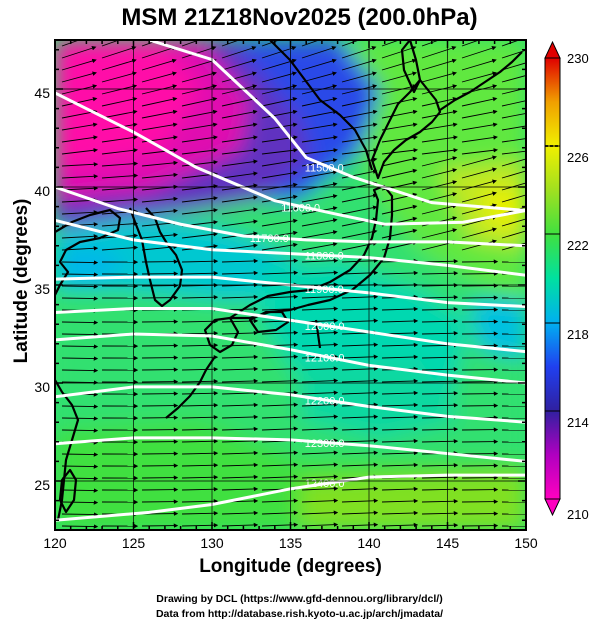 This screenshot has height=625, width=599. What do you see at coordinates (42, 93) in the screenshot?
I see `y-tick-label: 45` at bounding box center [42, 93].